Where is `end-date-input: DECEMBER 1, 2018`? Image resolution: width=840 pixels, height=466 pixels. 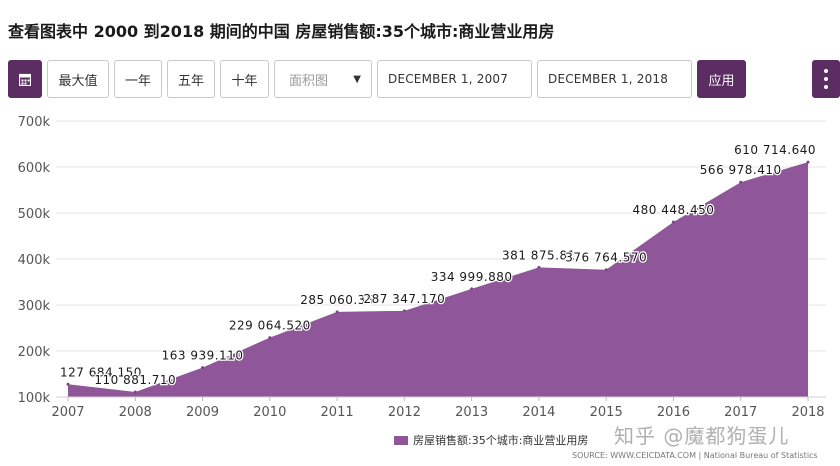
end-date-input: DECEMBER 1, 2018 is located at coordinates (614, 79).